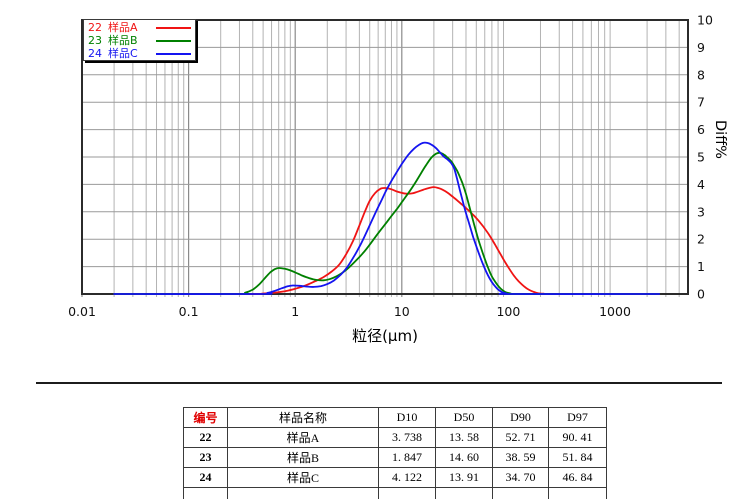  I want to click on svg-text: 0.01, so click(82, 311).